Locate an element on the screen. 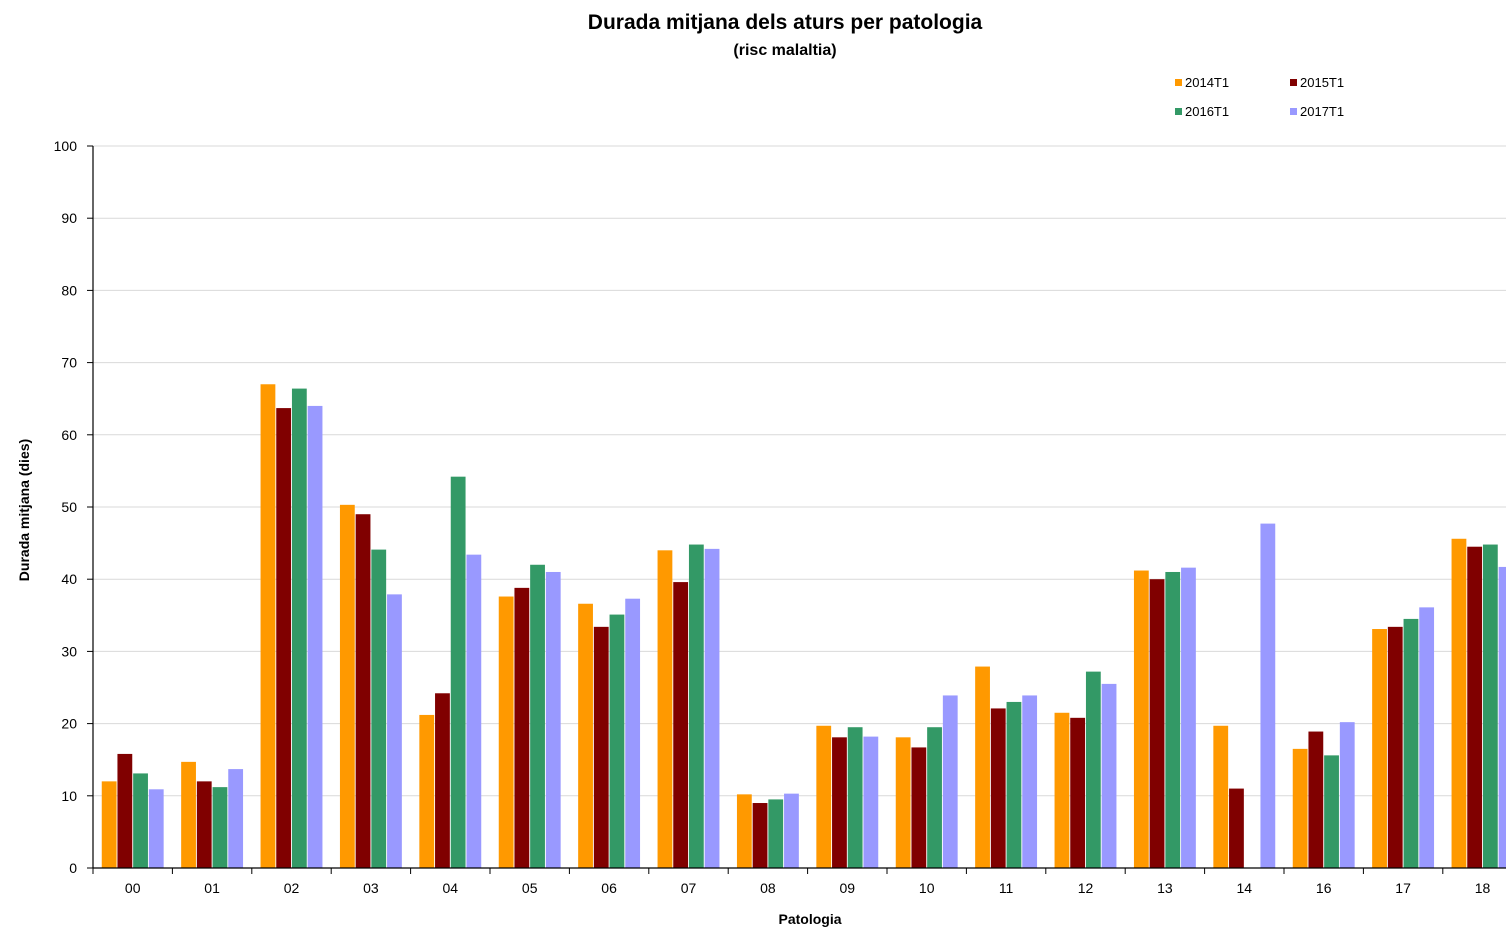 This screenshot has width=1506, height=932. x-tick-label: 00 is located at coordinates (133, 888).